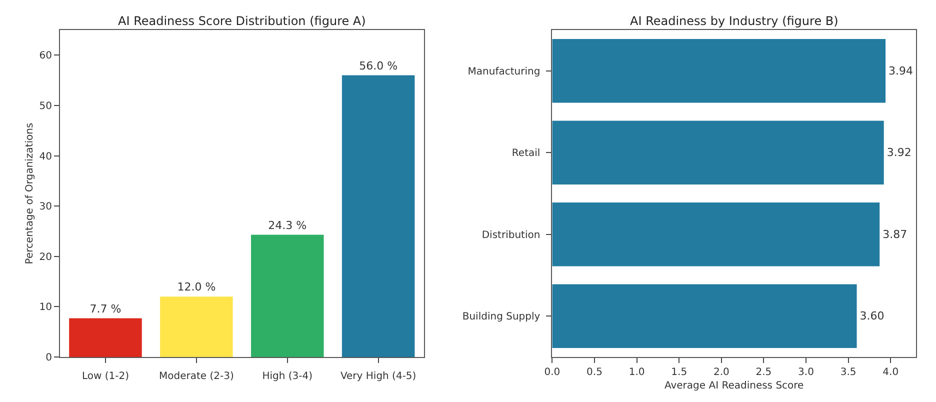 This screenshot has height=402, width=936. I want to click on data-label: 3.94, so click(901, 71).